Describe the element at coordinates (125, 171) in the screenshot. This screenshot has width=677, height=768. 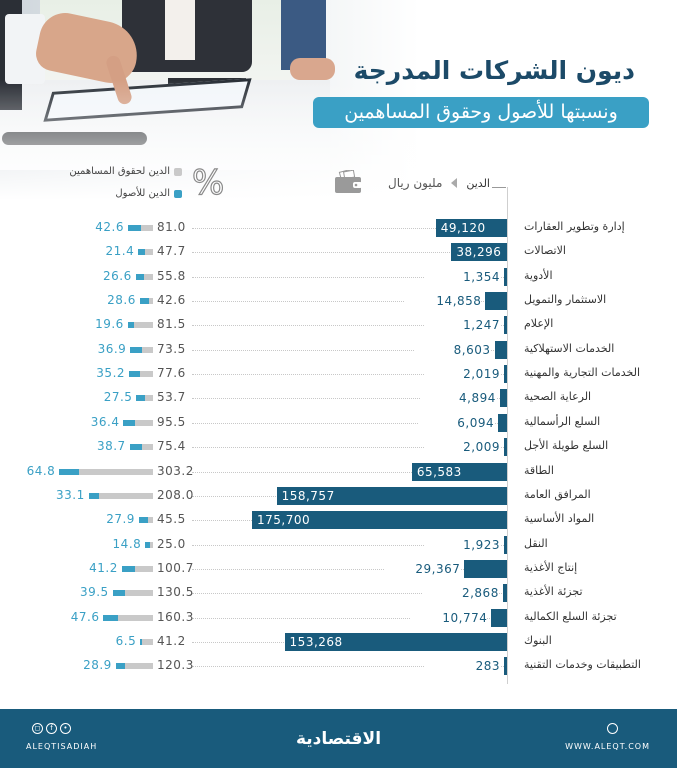
I see `legend-equity: الدين لحقوق المساهمين` at that location.